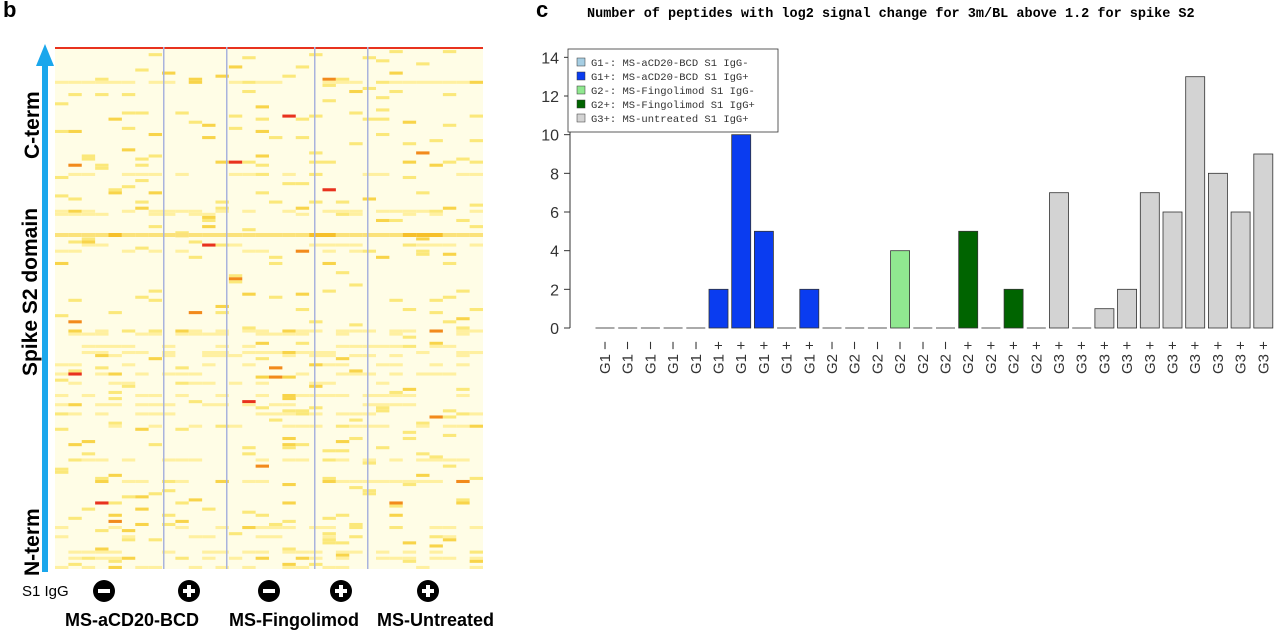  What do you see at coordinates (581, 104) in the screenshot?
I see `legend-swatch` at bounding box center [581, 104].